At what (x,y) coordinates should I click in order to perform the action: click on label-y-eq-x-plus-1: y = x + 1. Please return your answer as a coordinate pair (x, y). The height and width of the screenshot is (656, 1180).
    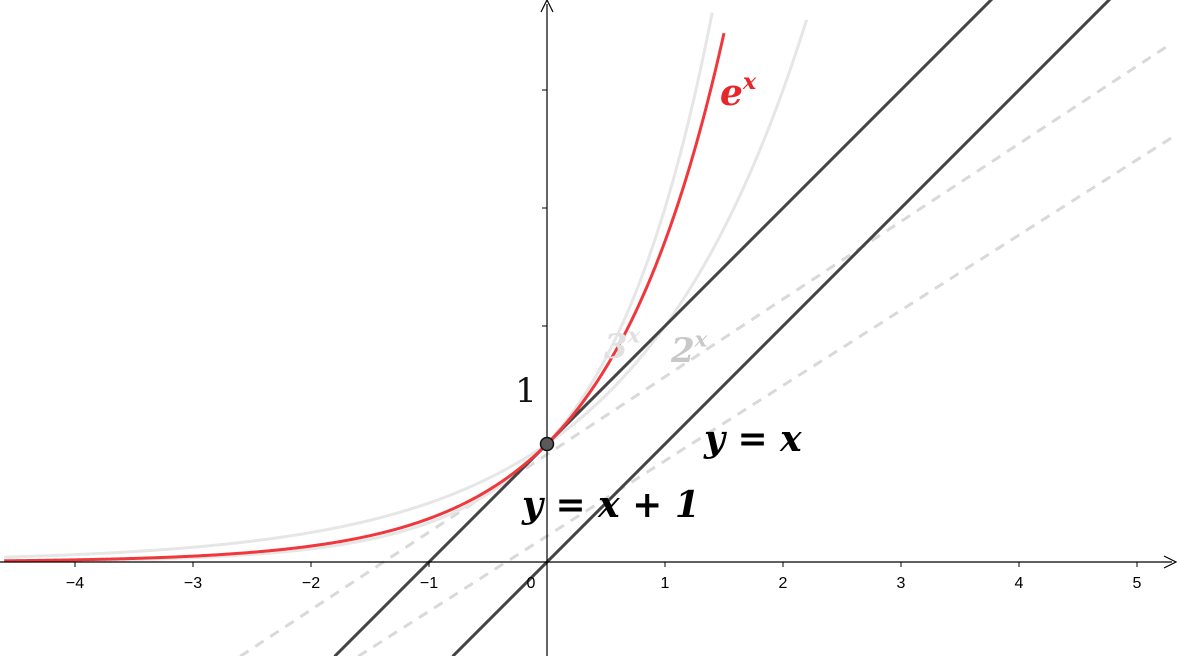
    Looking at the image, I should click on (610, 505).